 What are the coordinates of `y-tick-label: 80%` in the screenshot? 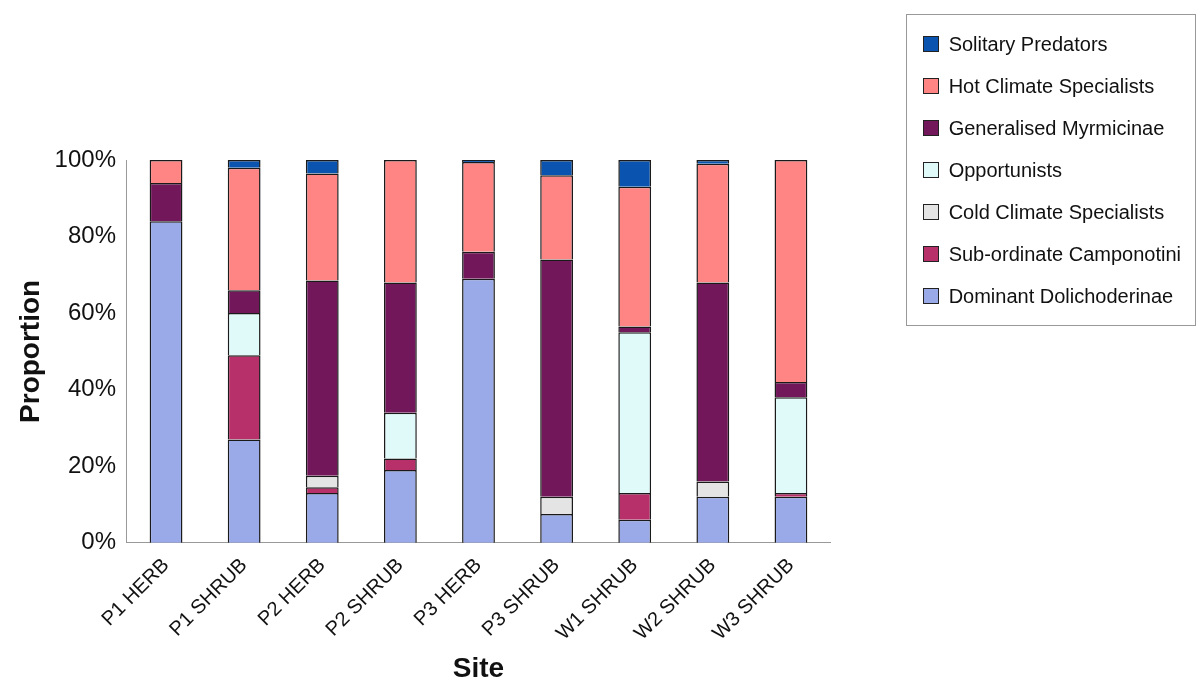 It's located at (91, 235).